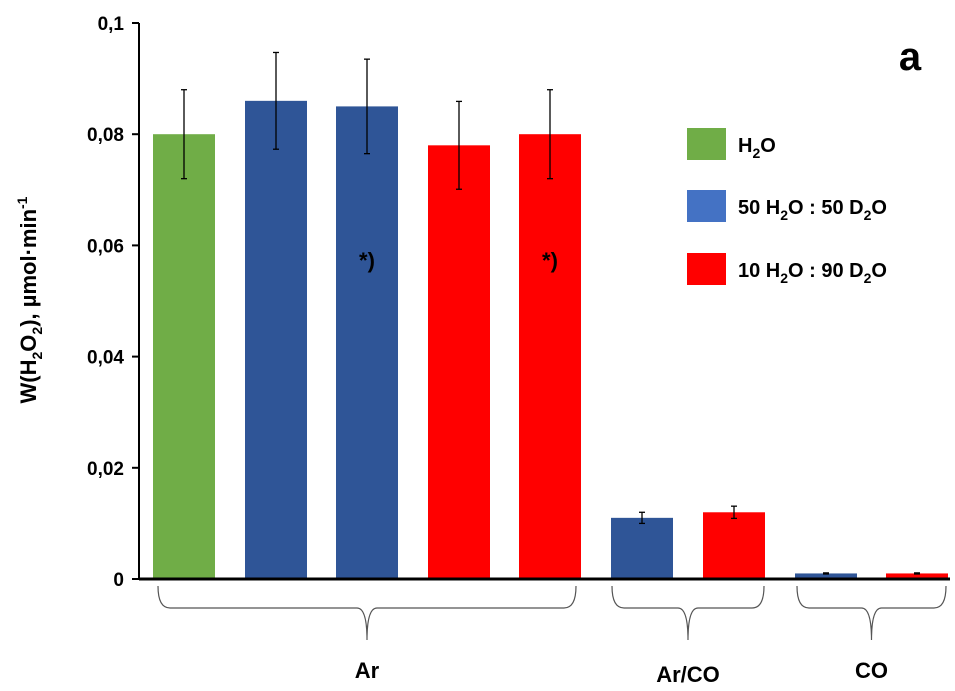 The height and width of the screenshot is (691, 955). Describe the element at coordinates (28, 381) in the screenshot. I see `y-axis-label-pre: W(H` at that location.